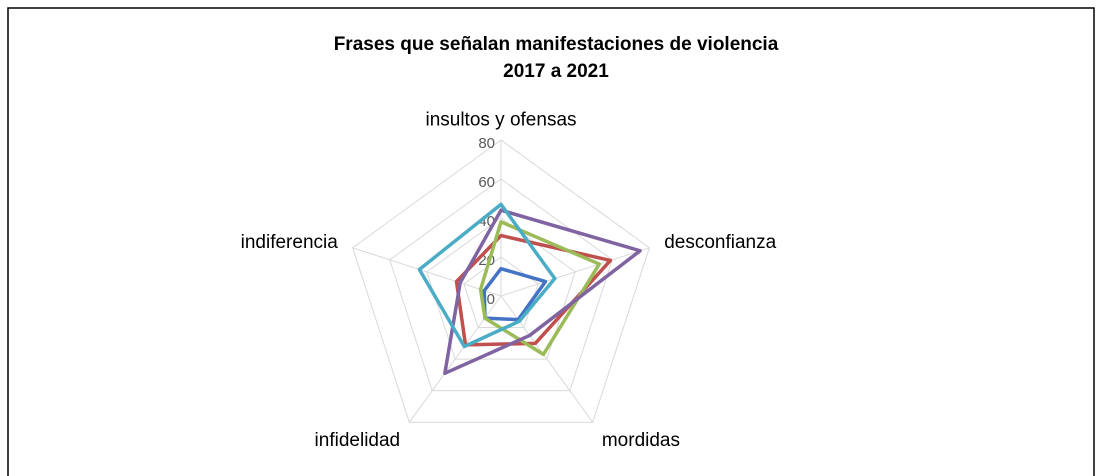 The width and height of the screenshot is (1104, 476). What do you see at coordinates (556, 71) in the screenshot?
I see `chart-title: 2017 a 2021` at bounding box center [556, 71].